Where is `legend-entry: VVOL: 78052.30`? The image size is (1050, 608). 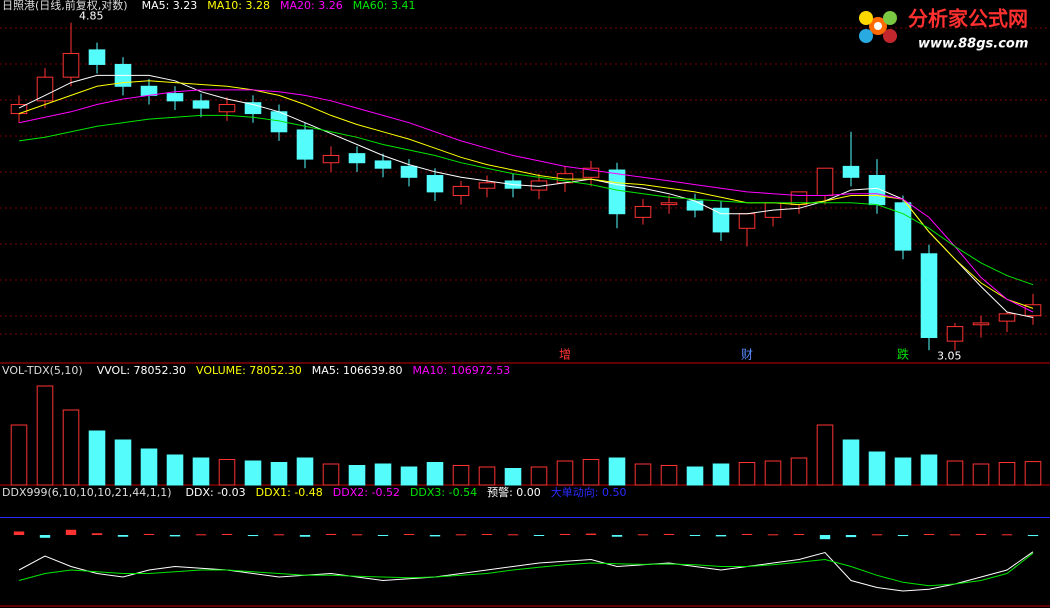 legend-entry: VVOL: 78052.30 is located at coordinates (141, 370).